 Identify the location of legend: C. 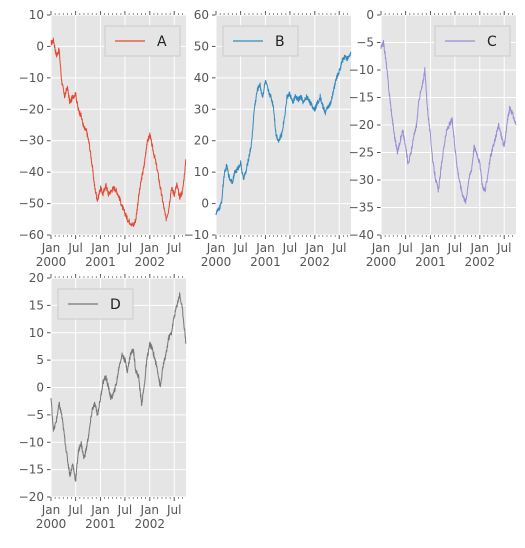
(472, 41).